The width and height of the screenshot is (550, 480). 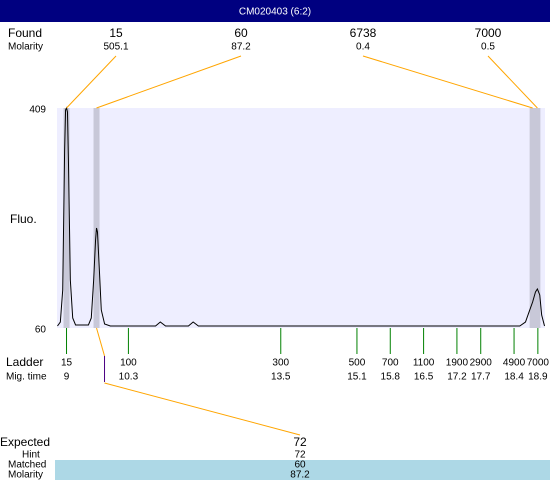 I want to click on y-tick-label: 409, so click(x=37, y=110).